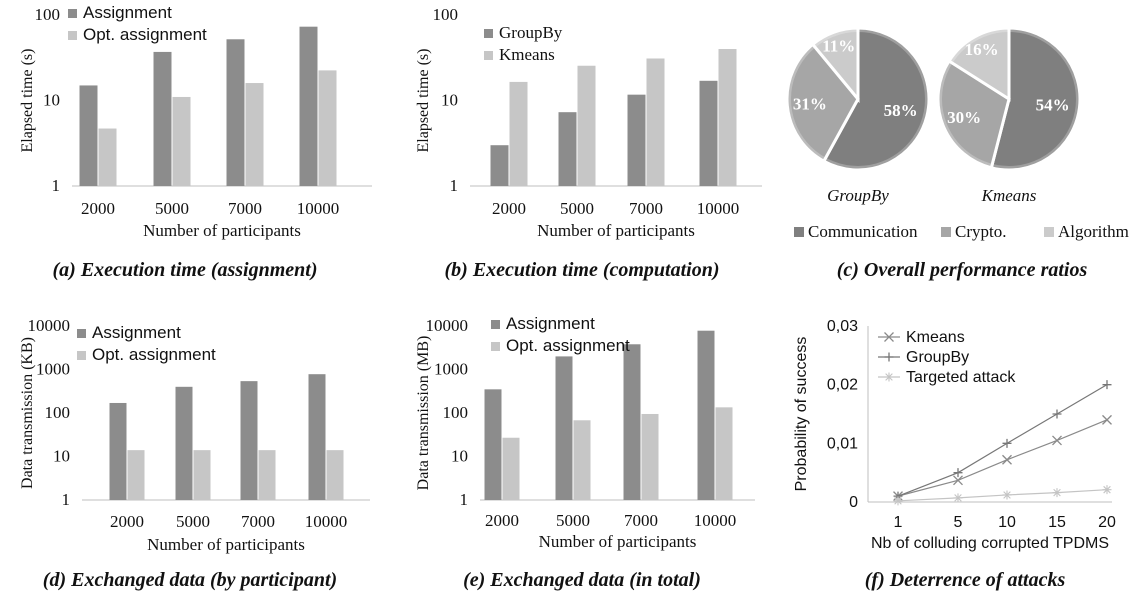  What do you see at coordinates (1009, 195) in the screenshot?
I see `pie-label: Kmeans` at bounding box center [1009, 195].